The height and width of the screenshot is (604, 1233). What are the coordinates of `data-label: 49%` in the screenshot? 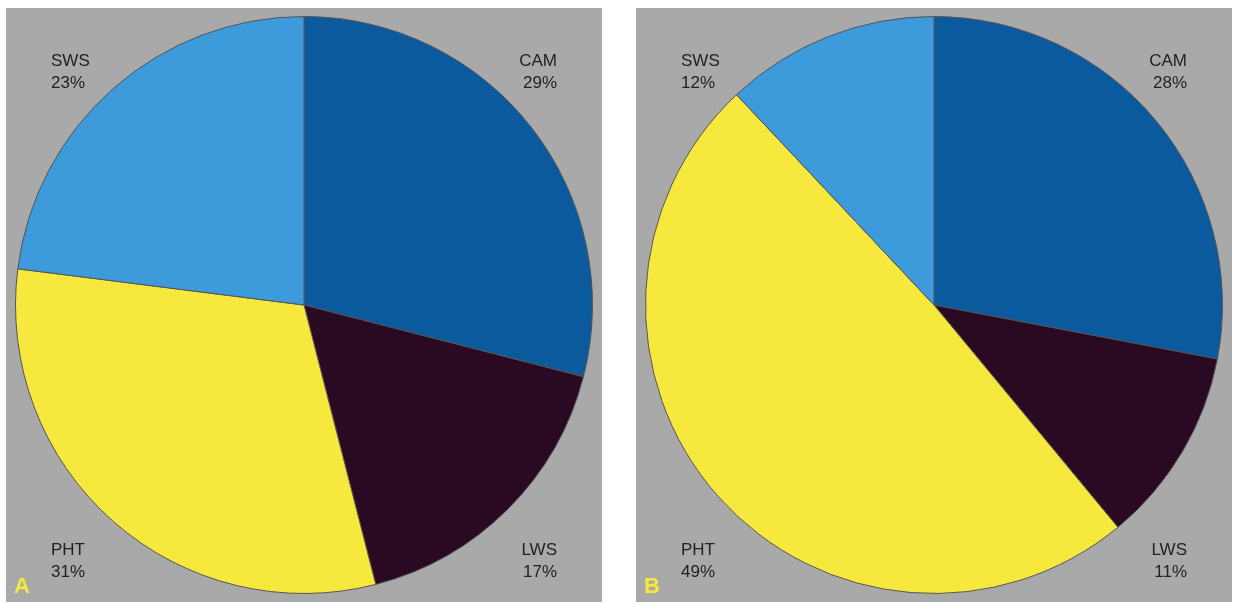 It's located at (698, 572).